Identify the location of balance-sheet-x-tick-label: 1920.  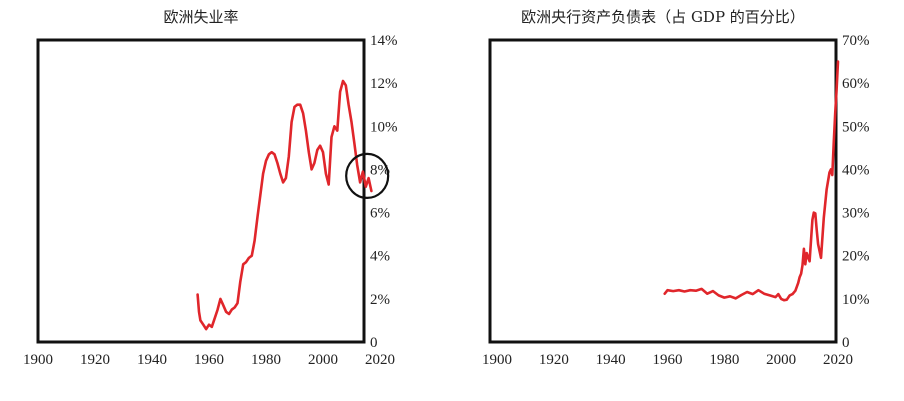
(554, 360).